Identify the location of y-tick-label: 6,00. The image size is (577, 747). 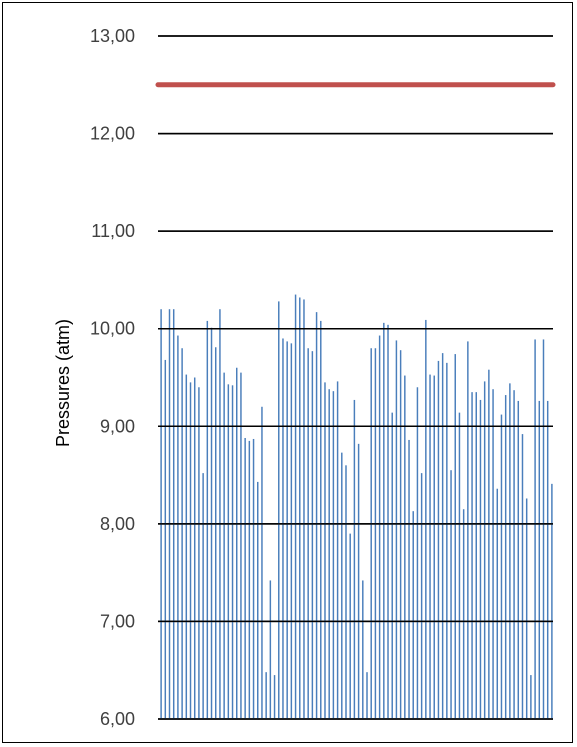
(117, 719).